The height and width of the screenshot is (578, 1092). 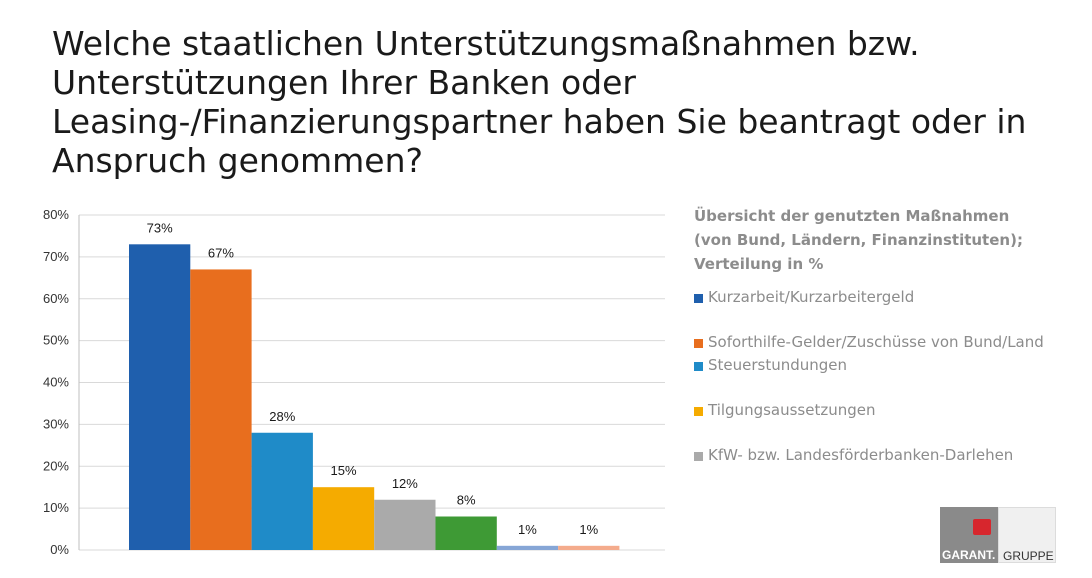 I want to click on y-tick-label: 40%, so click(x=56, y=382).